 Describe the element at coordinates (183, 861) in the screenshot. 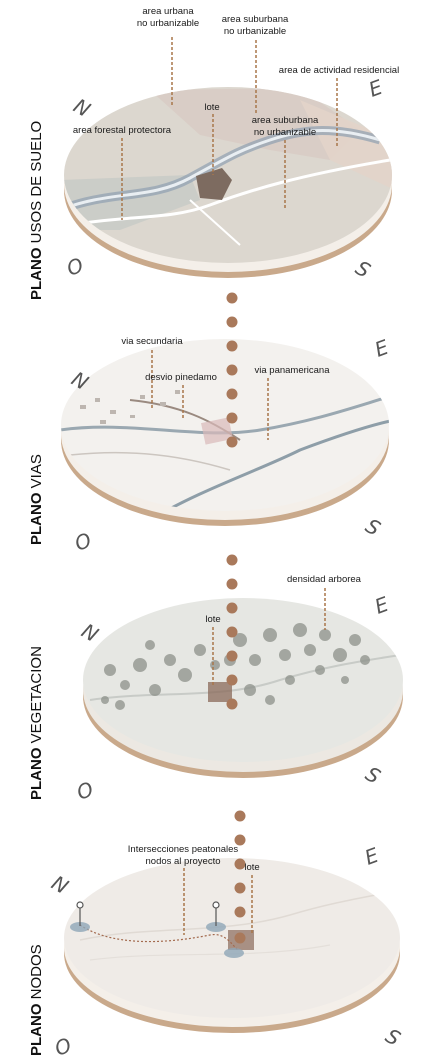

I see `label-nodos-proyecto: nodos al proyecto` at that location.